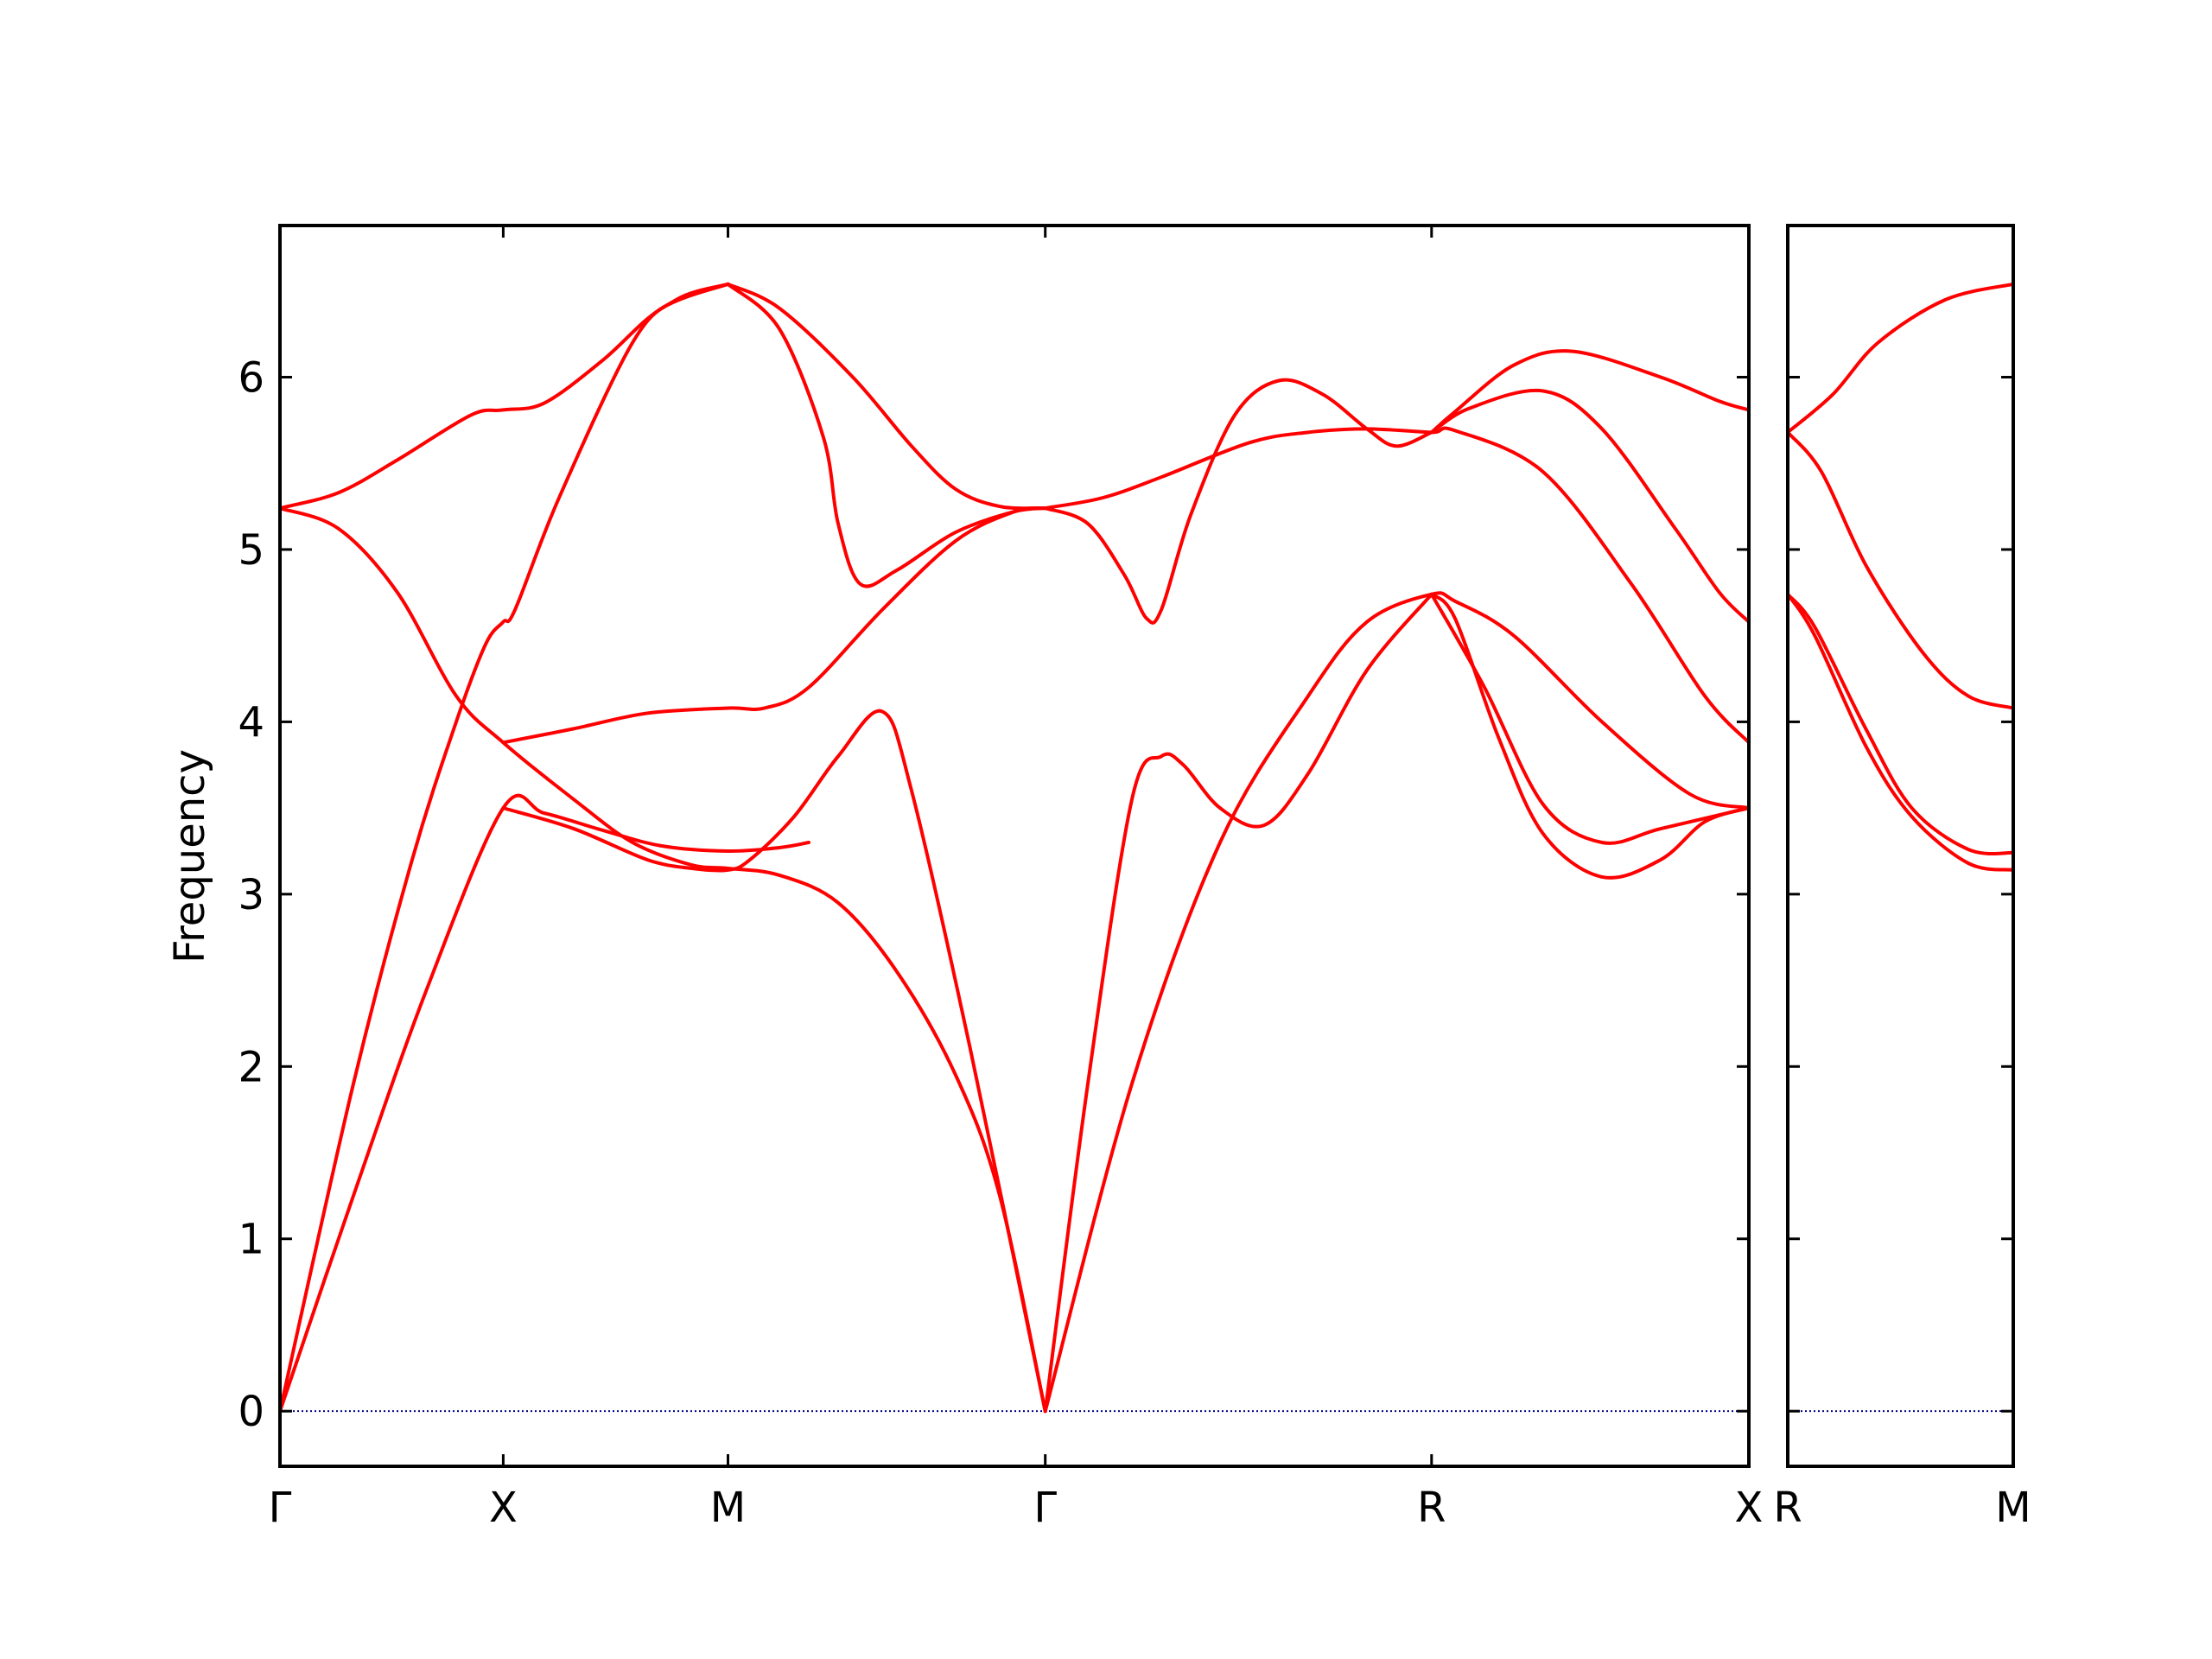 The height and width of the screenshot is (1659, 2212). What do you see at coordinates (251, 895) in the screenshot?
I see `y-tick-label: 3` at bounding box center [251, 895].